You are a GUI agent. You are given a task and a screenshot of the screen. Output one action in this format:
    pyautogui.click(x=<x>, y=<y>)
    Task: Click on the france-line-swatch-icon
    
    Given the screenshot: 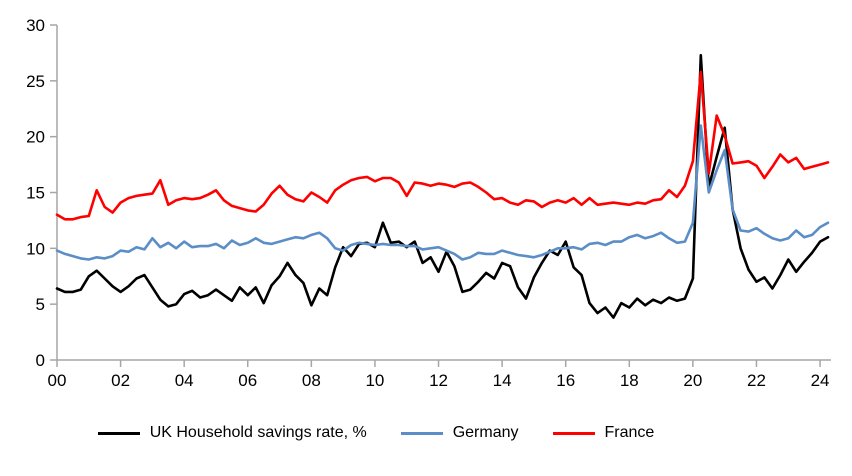 What is the action you would take?
    pyautogui.click(x=573, y=433)
    